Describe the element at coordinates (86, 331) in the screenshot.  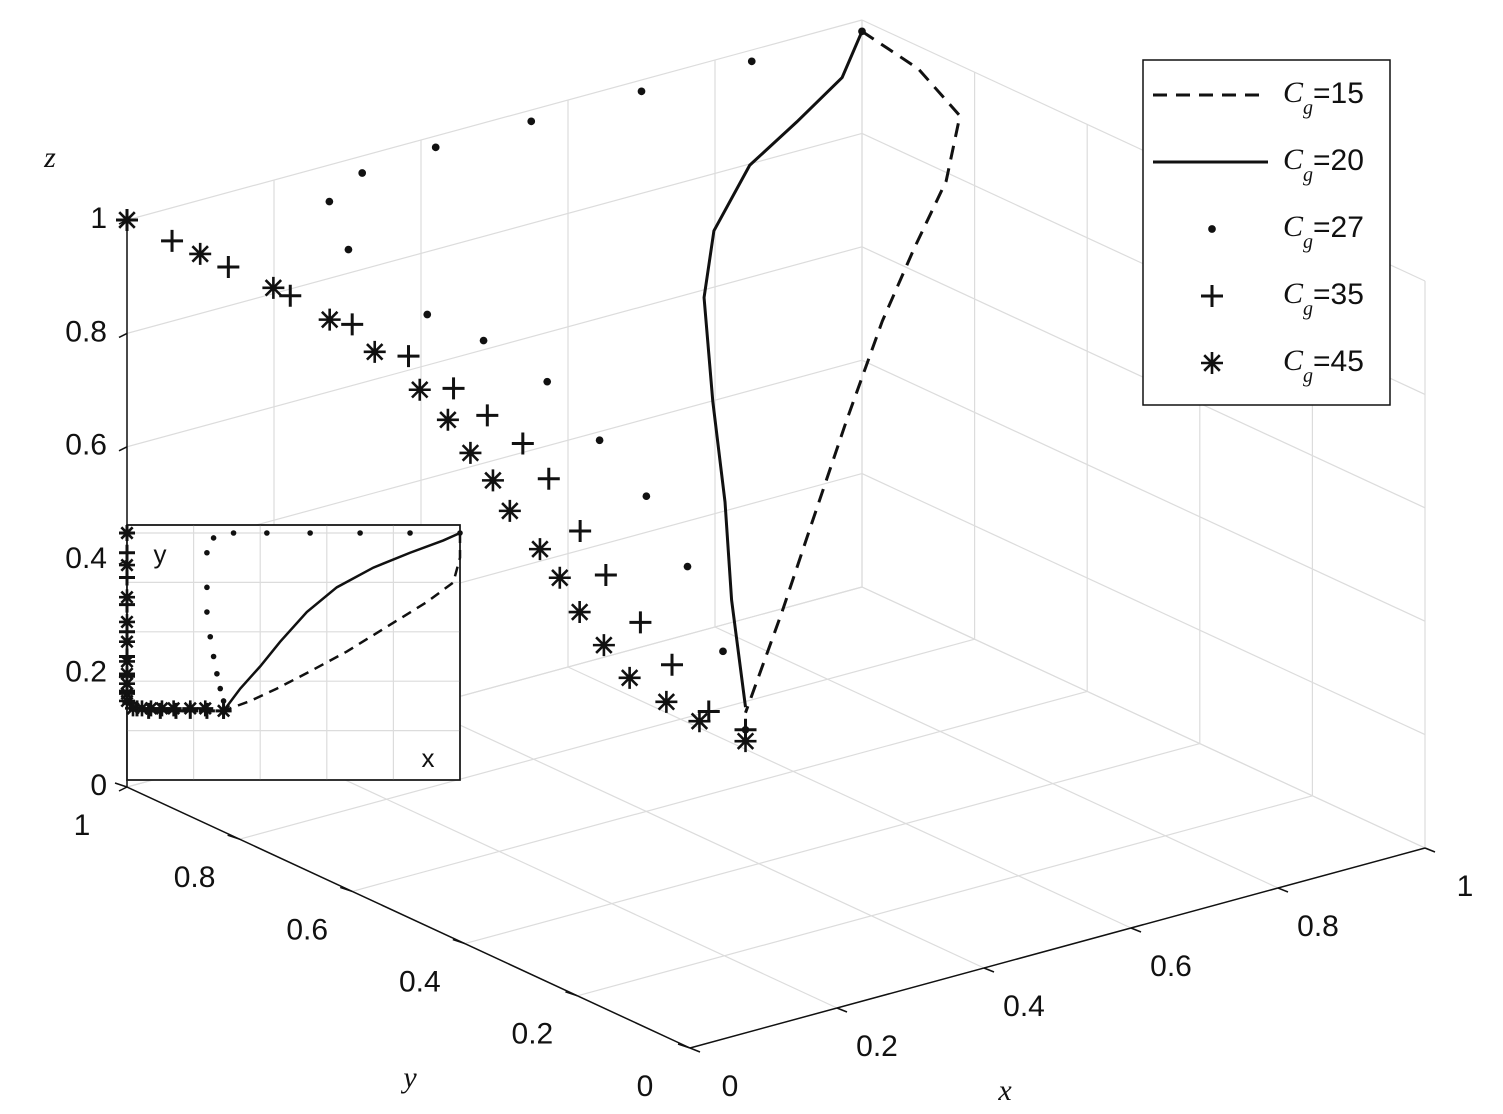
I see `z-tick-label: 0.8` at that location.